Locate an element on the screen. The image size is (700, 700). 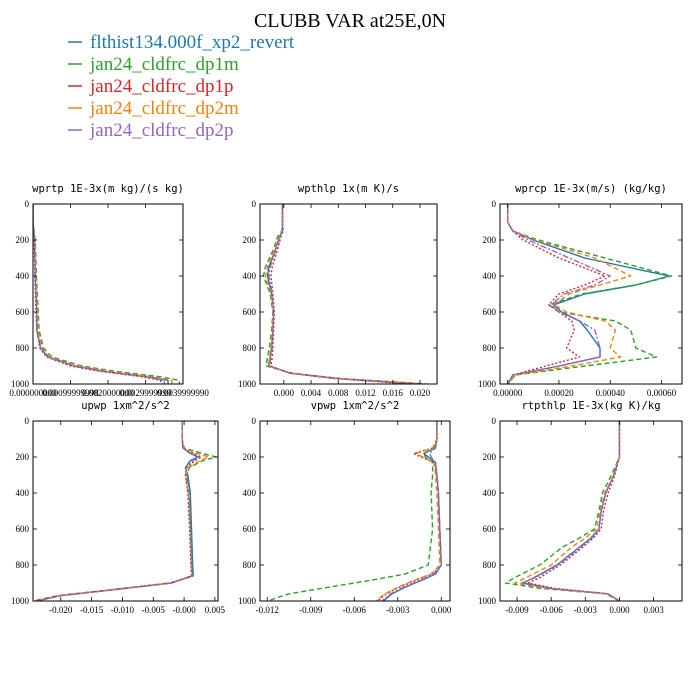
x-tick-label: 0.00060 is located at coordinates (662, 393).